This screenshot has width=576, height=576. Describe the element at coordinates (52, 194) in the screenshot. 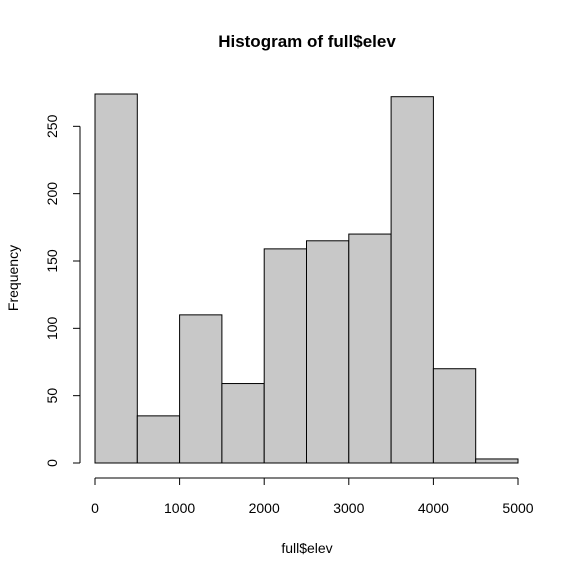

I see `y-tick-label: 200` at that location.